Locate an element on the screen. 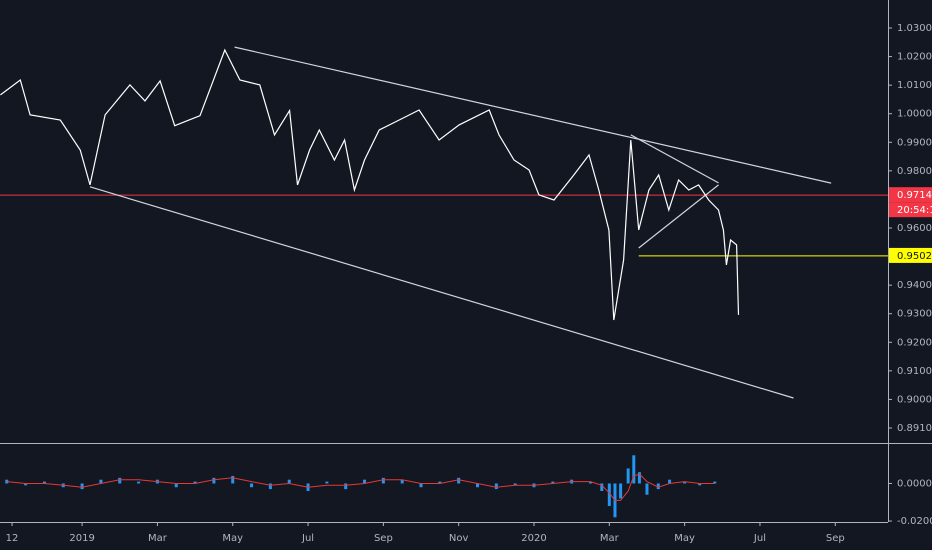 Image resolution: width=932 pixels, height=550 pixels. x-tick-label: 12 is located at coordinates (12, 538).